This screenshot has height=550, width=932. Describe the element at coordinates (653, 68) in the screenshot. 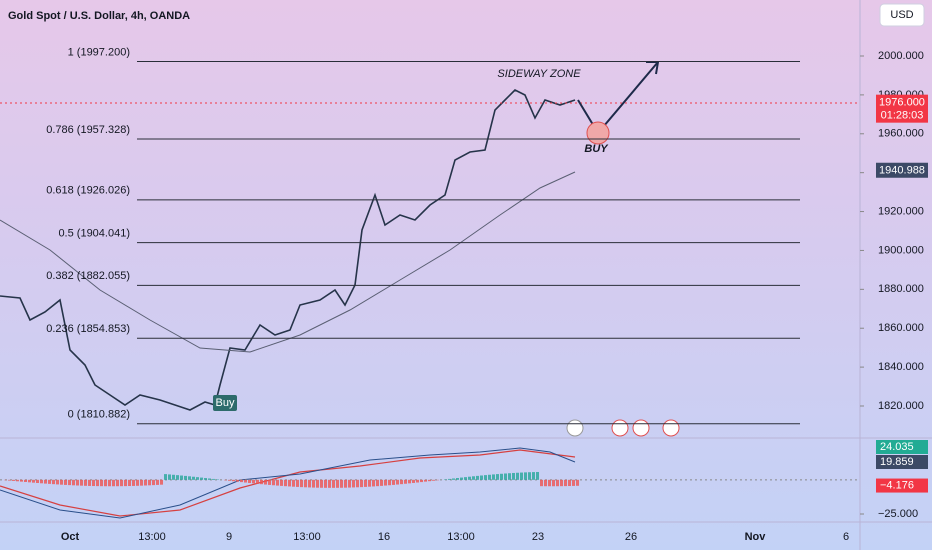

I see `arrow-head` at that location.